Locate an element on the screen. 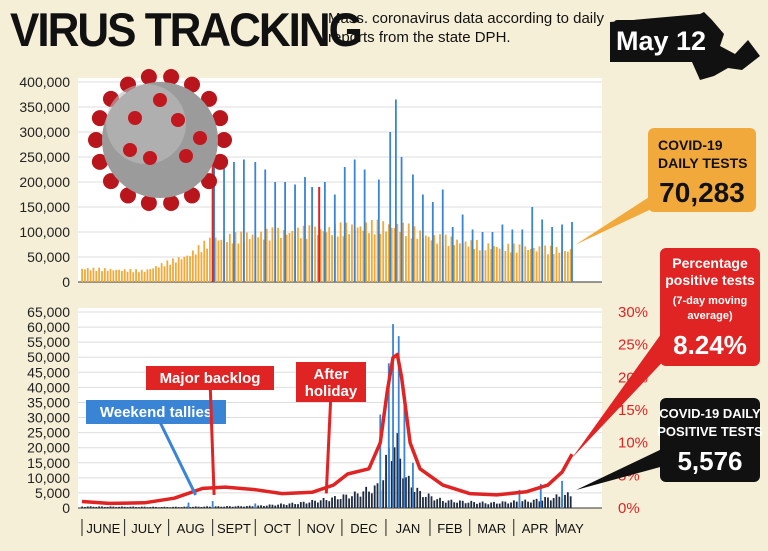 The height and width of the screenshot is (551, 768). percent-ytick-label: 0% is located at coordinates (629, 508).